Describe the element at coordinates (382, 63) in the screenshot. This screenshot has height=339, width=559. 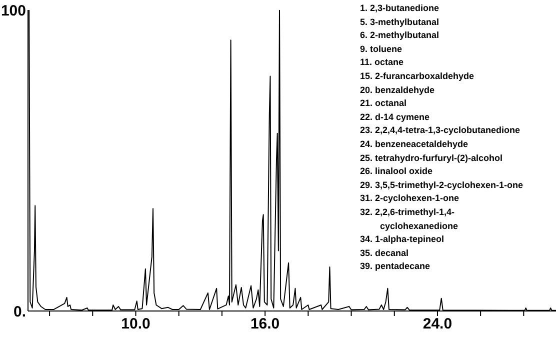
I see `annotation: 11. octane` at that location.